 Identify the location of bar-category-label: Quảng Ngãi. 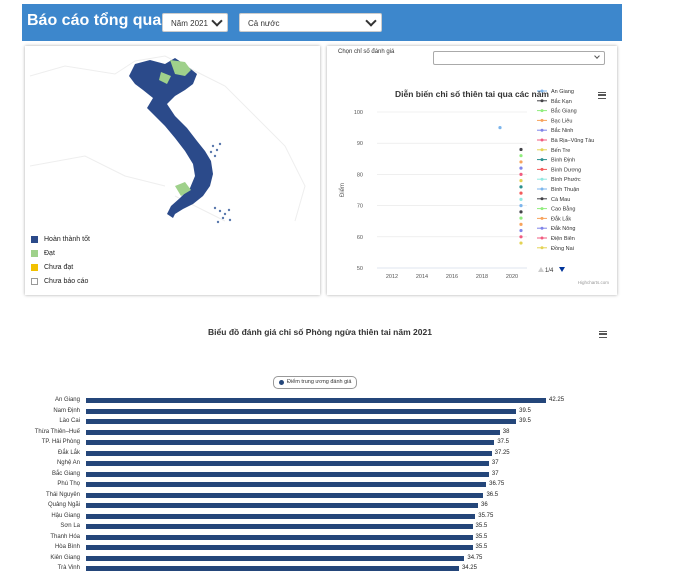
(63, 505).